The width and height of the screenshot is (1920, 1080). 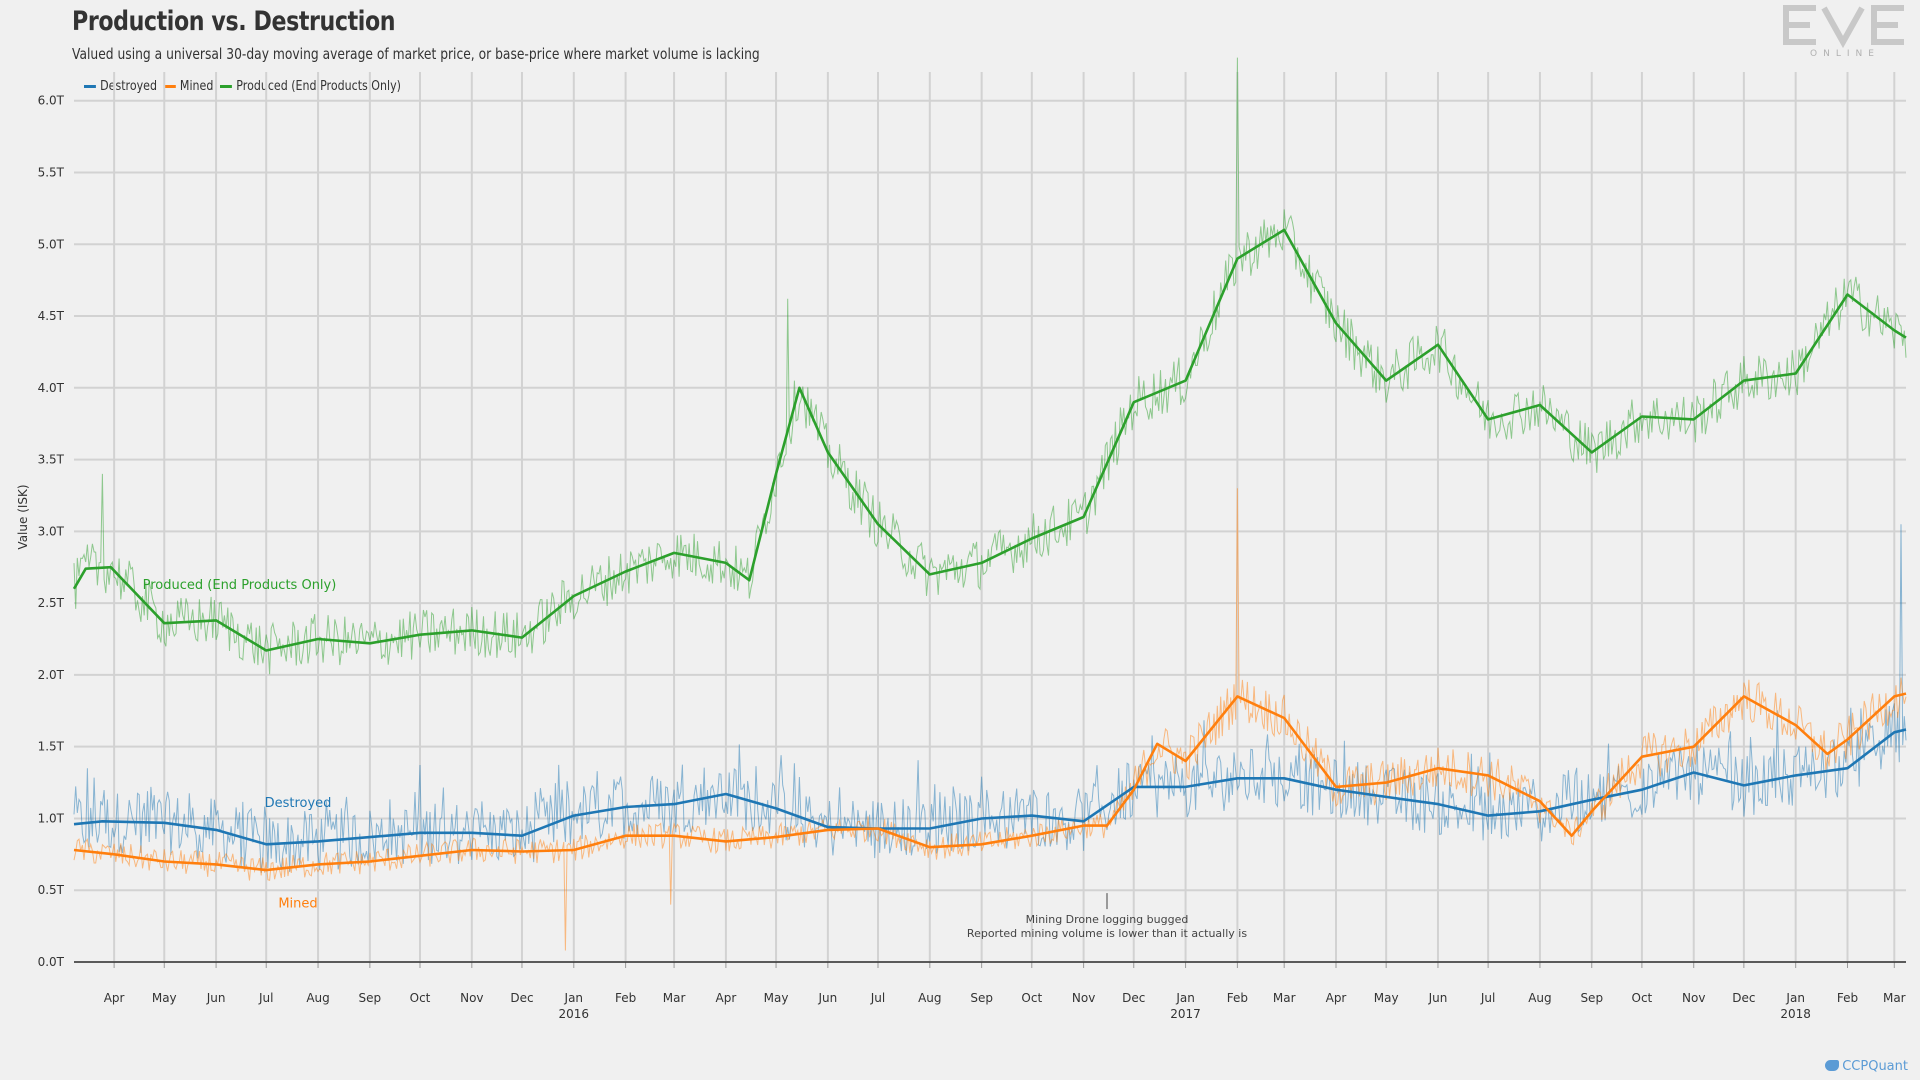 What do you see at coordinates (1845, 54) in the screenshot?
I see `logo-tagline: ONLINE` at bounding box center [1845, 54].